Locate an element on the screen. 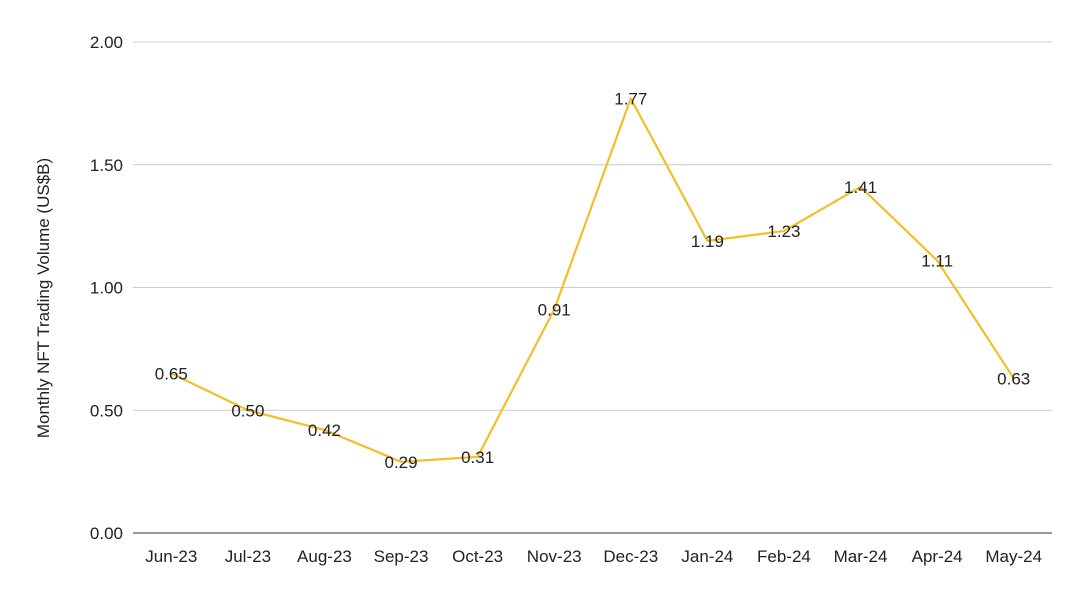 The height and width of the screenshot is (597, 1081). data-label: 1.11 is located at coordinates (937, 260).